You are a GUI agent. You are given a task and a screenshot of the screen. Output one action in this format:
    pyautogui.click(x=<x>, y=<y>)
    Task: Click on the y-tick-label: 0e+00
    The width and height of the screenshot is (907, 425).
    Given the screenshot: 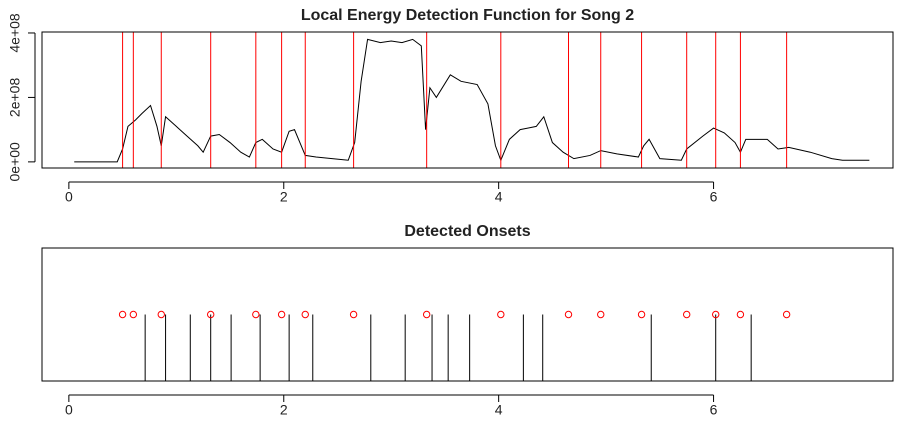 What is the action you would take?
    pyautogui.click(x=15, y=162)
    